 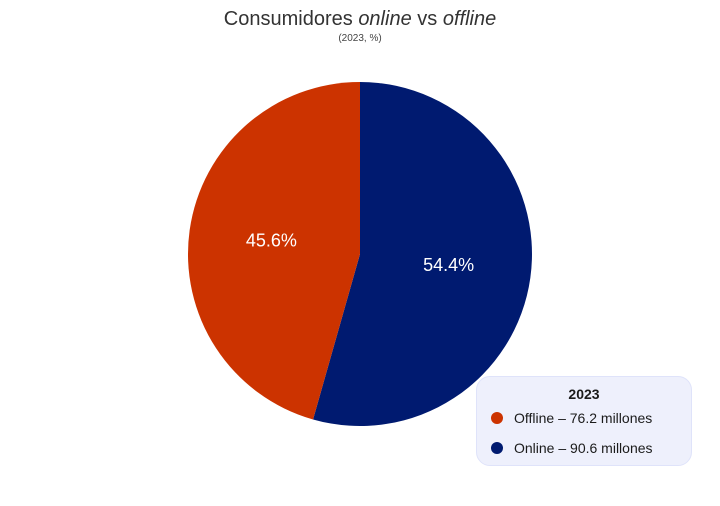 What do you see at coordinates (497, 448) in the screenshot?
I see `legend-swatch-online` at bounding box center [497, 448].